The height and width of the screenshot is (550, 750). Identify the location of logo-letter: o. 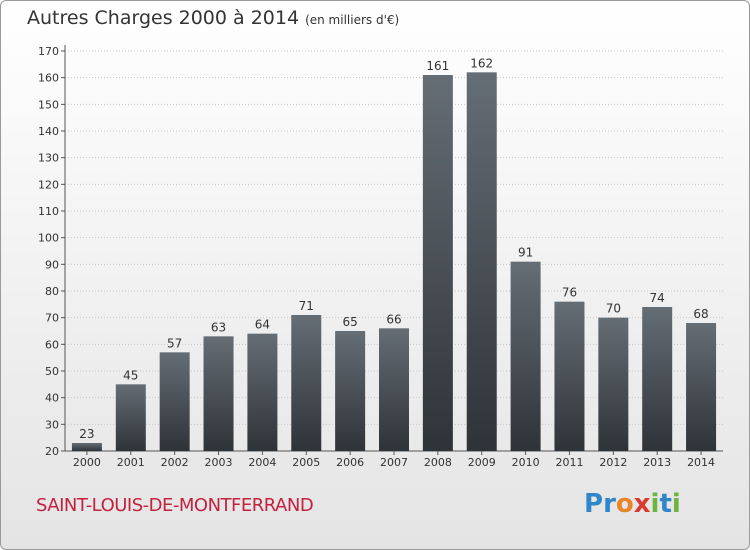
(624, 504).